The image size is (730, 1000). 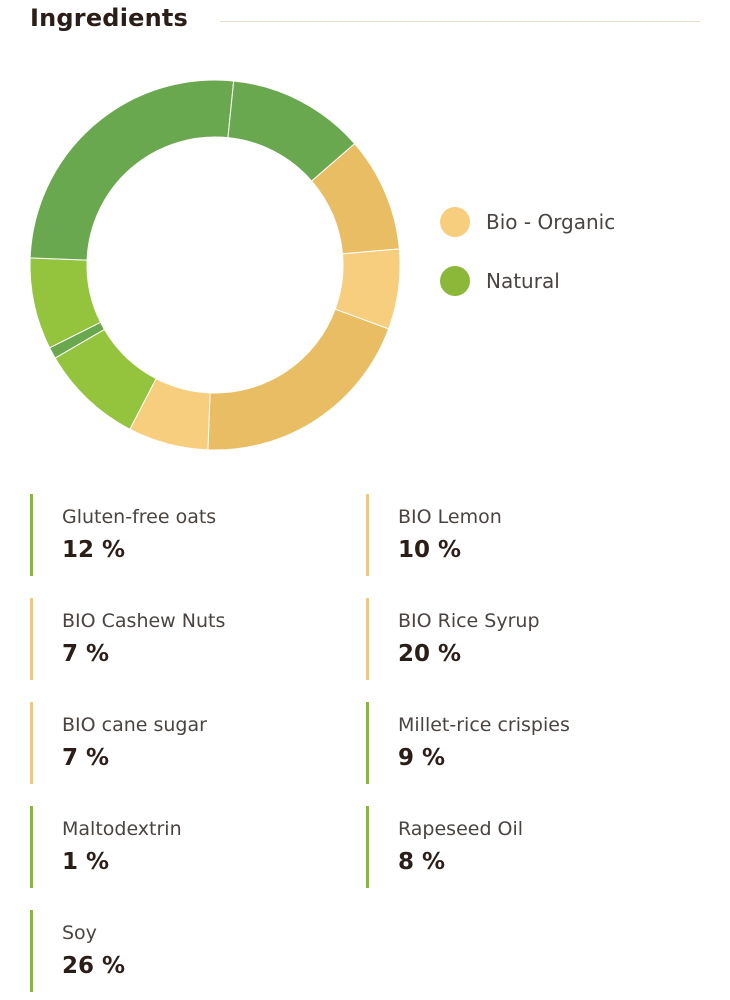 What do you see at coordinates (534, 743) in the screenshot?
I see `ingredient-item: Millet-rice crispies 9 %` at bounding box center [534, 743].